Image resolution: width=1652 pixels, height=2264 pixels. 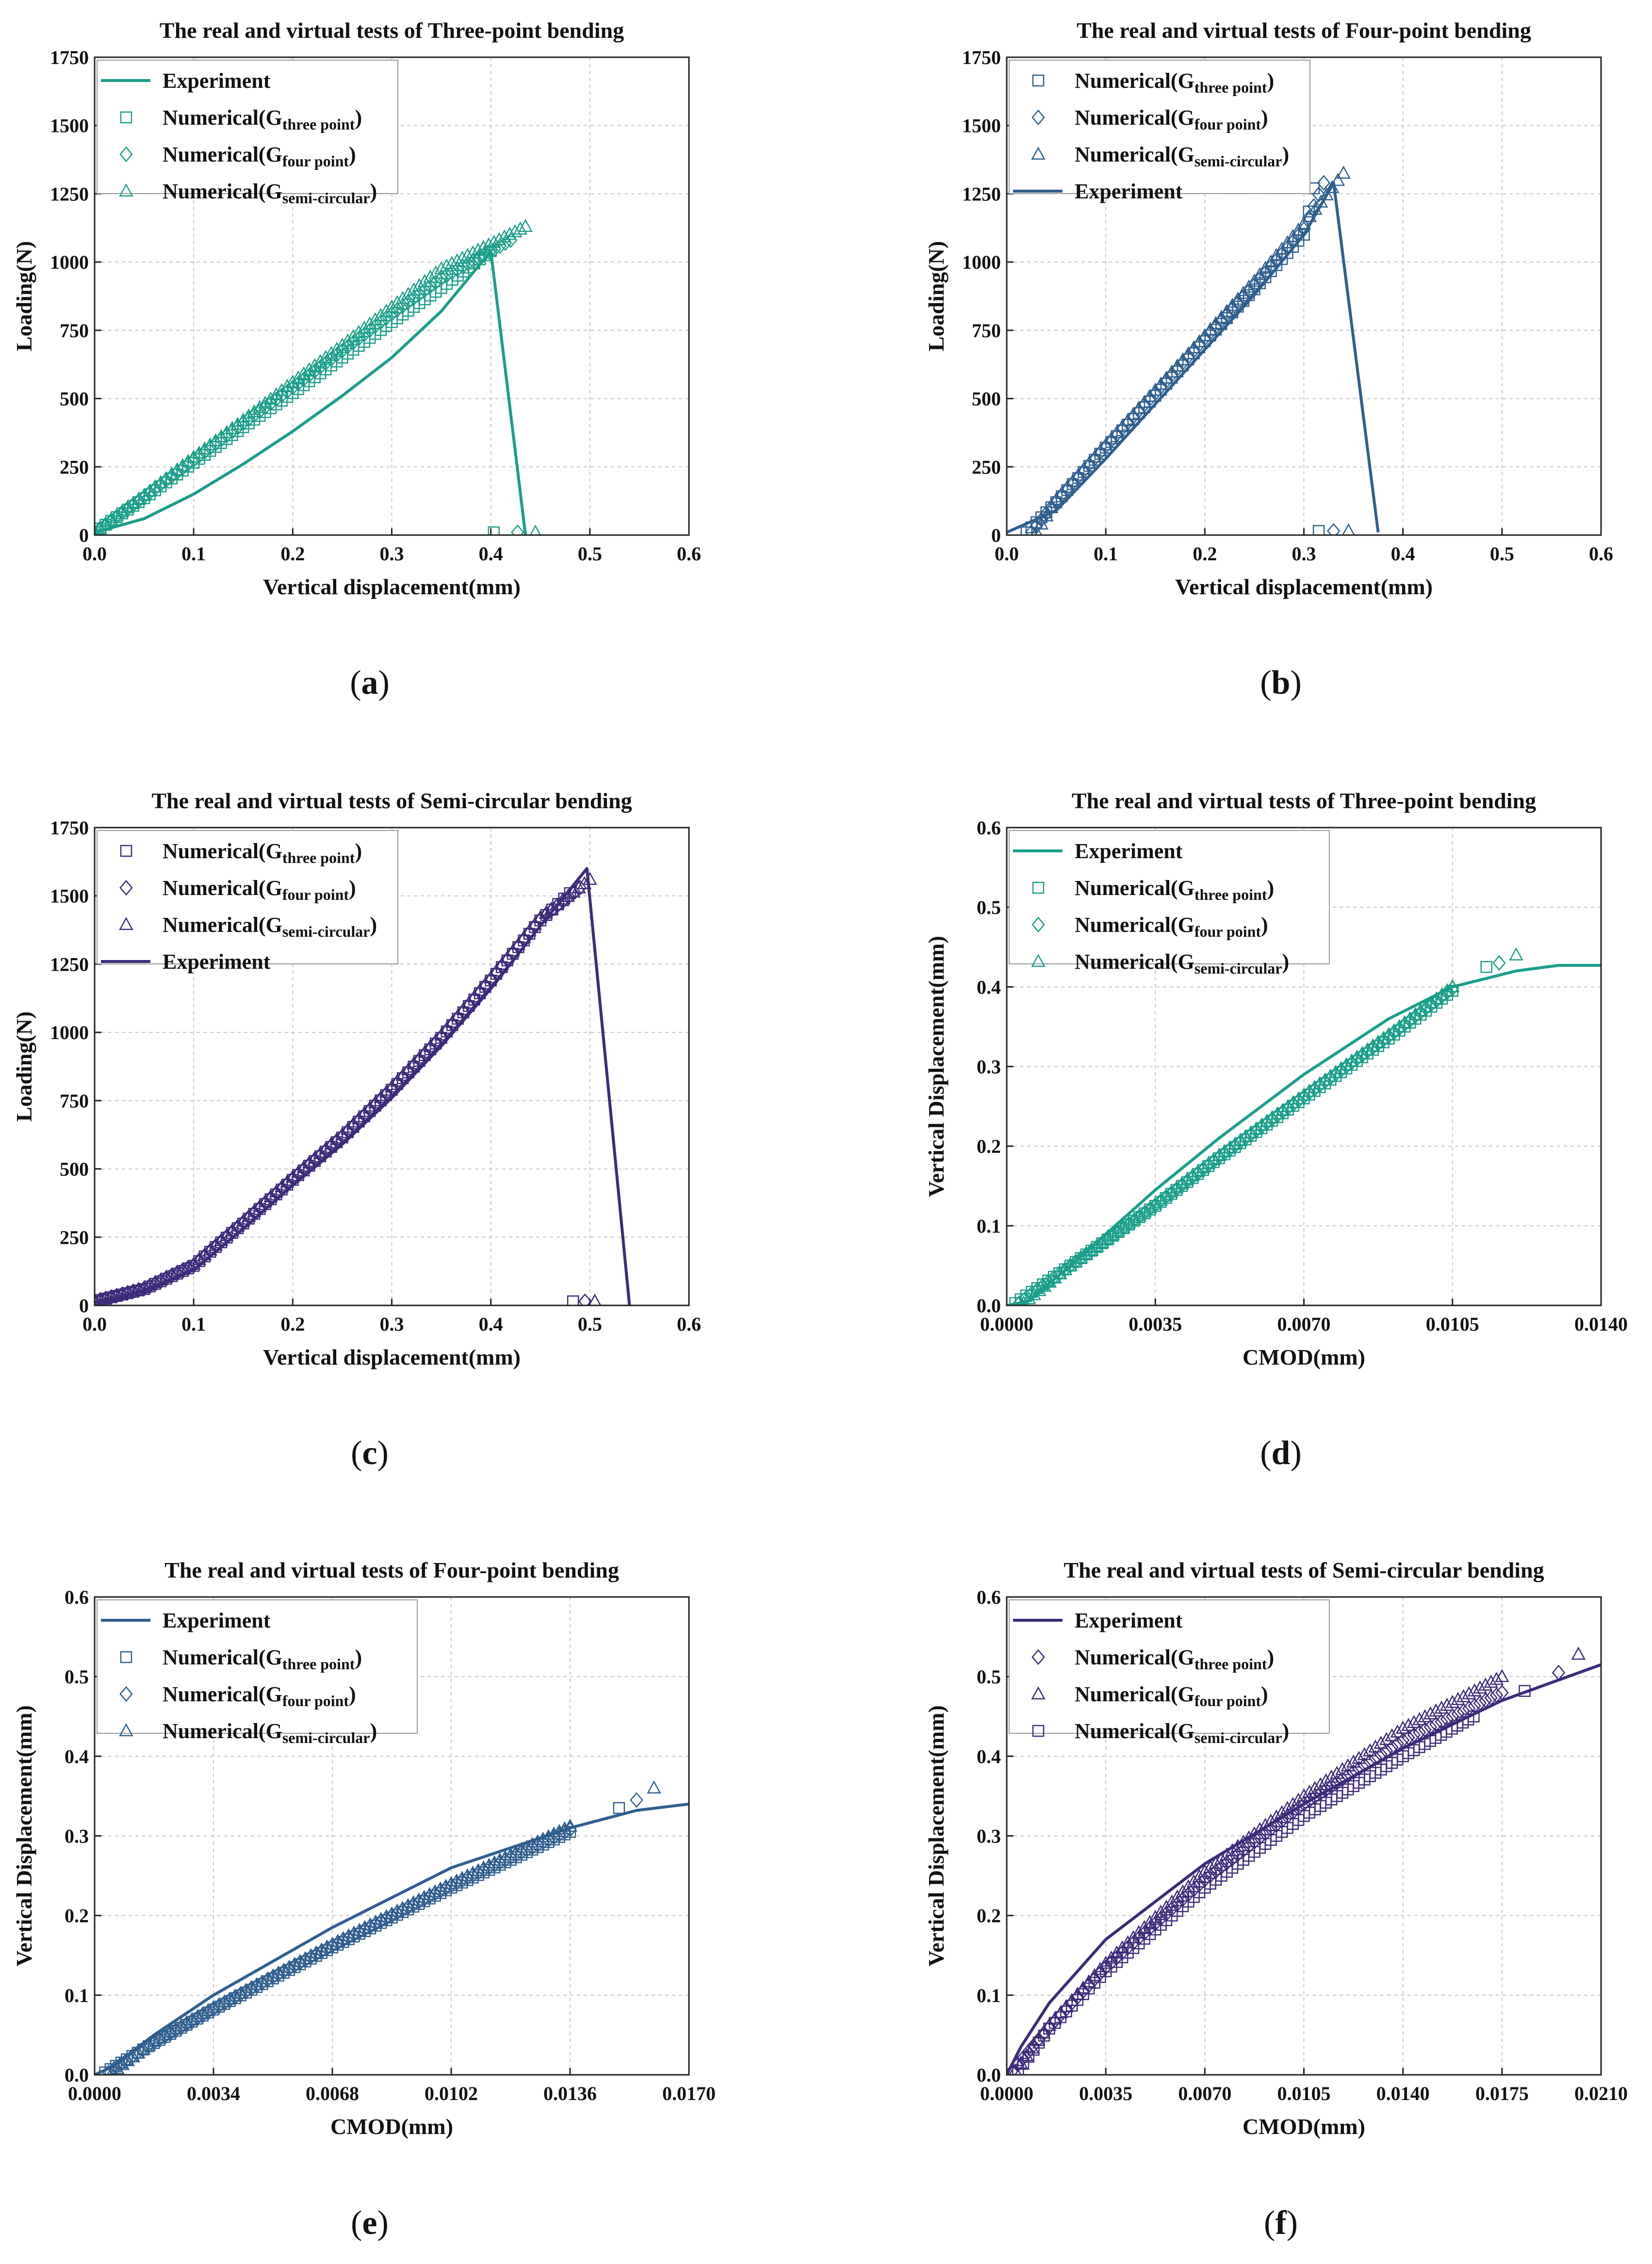 I want to click on gridlines, so click(x=1304, y=1066).